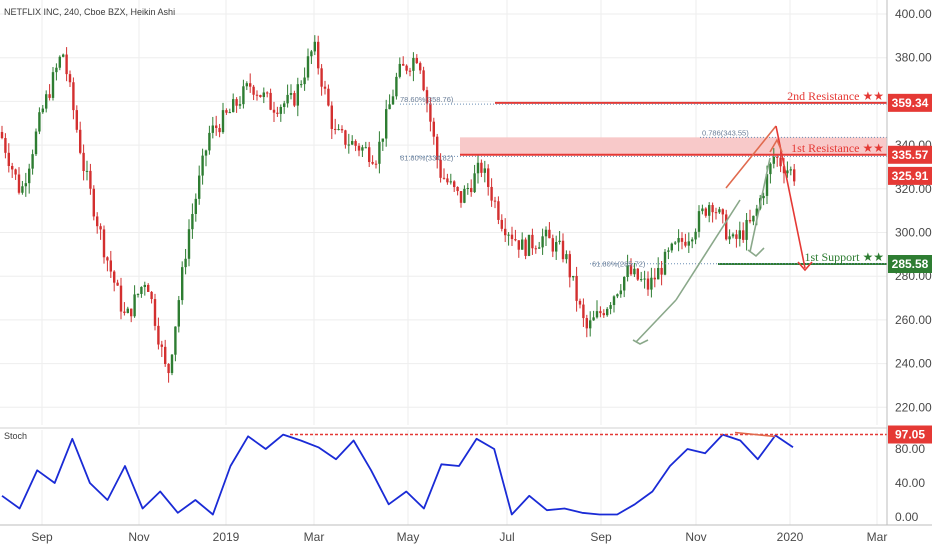  What do you see at coordinates (397, 474) in the screenshot?
I see `stoch-line` at bounding box center [397, 474].